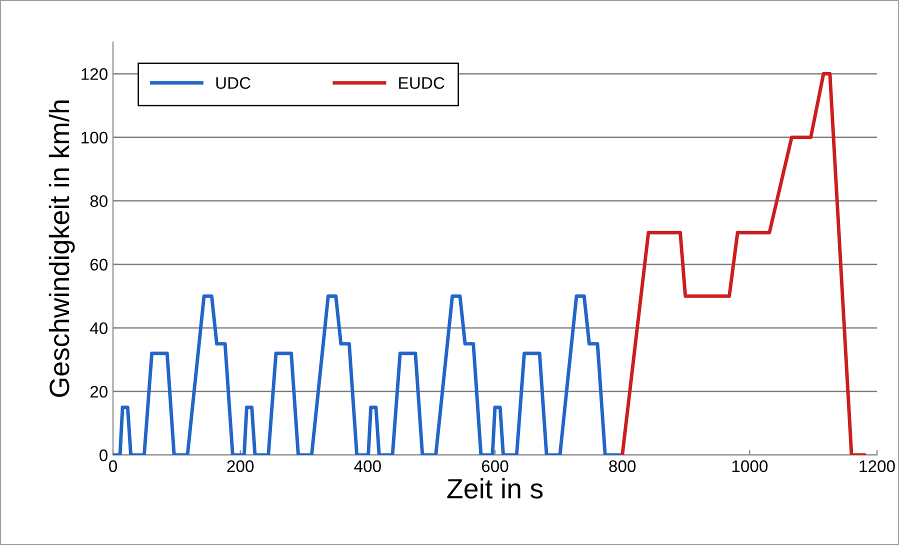  Describe the element at coordinates (99, 328) in the screenshot. I see `y-tick-label: 40` at that location.